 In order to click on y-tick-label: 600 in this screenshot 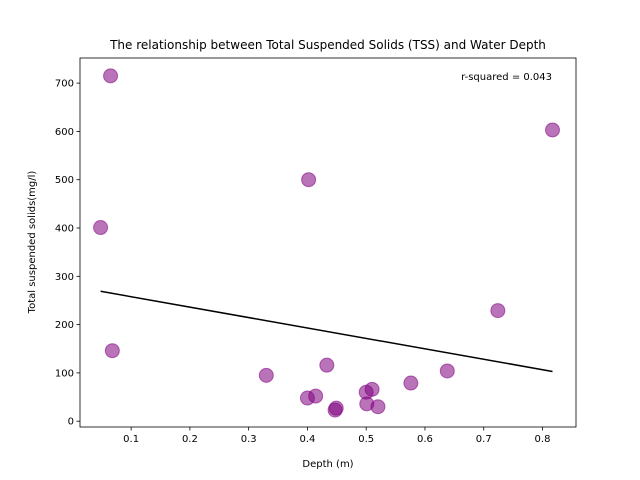, I will do `click(64, 132)`.